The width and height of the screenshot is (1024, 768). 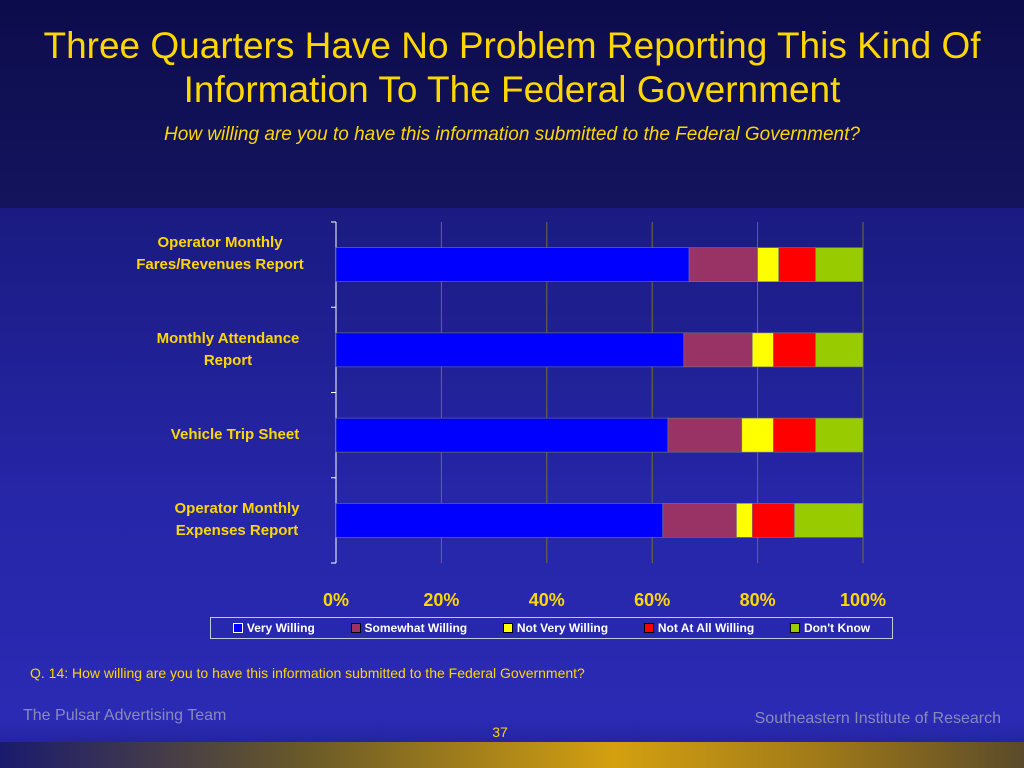 What do you see at coordinates (547, 600) in the screenshot?
I see `x-tick-label-2: 40%` at bounding box center [547, 600].